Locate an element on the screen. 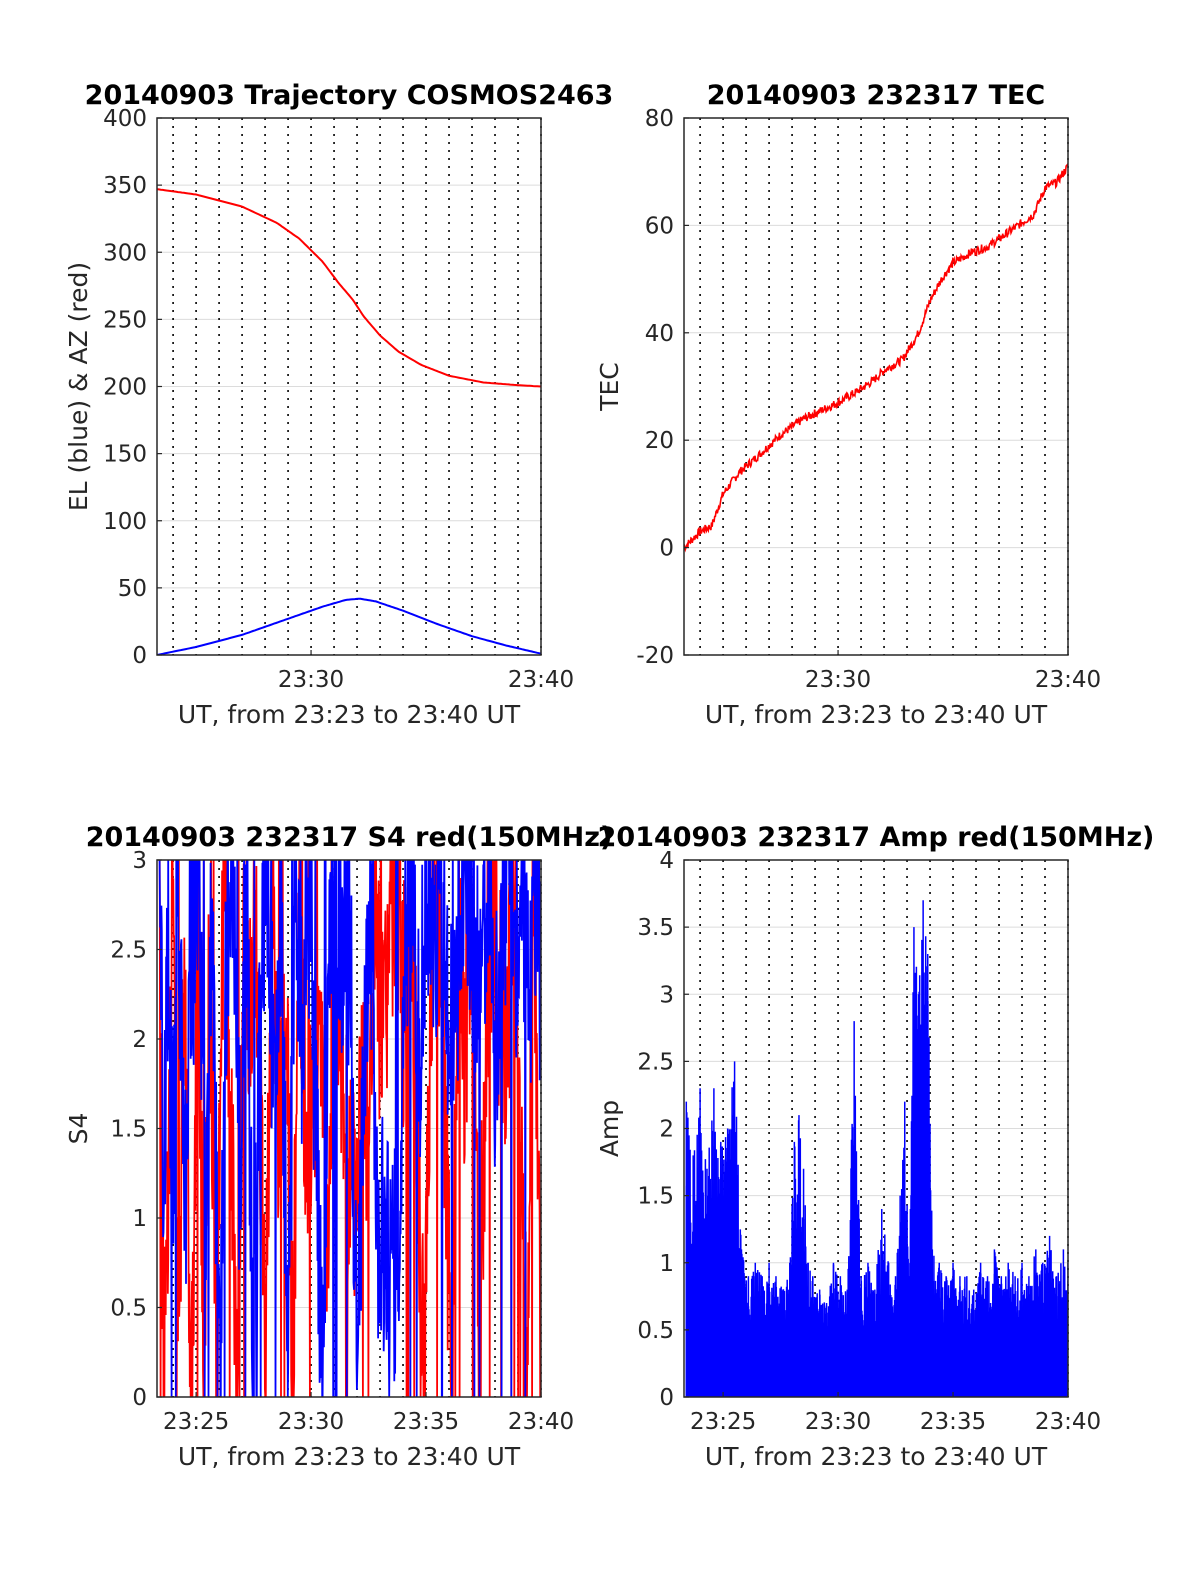  y-tick-label: 350 is located at coordinates (125, 186).